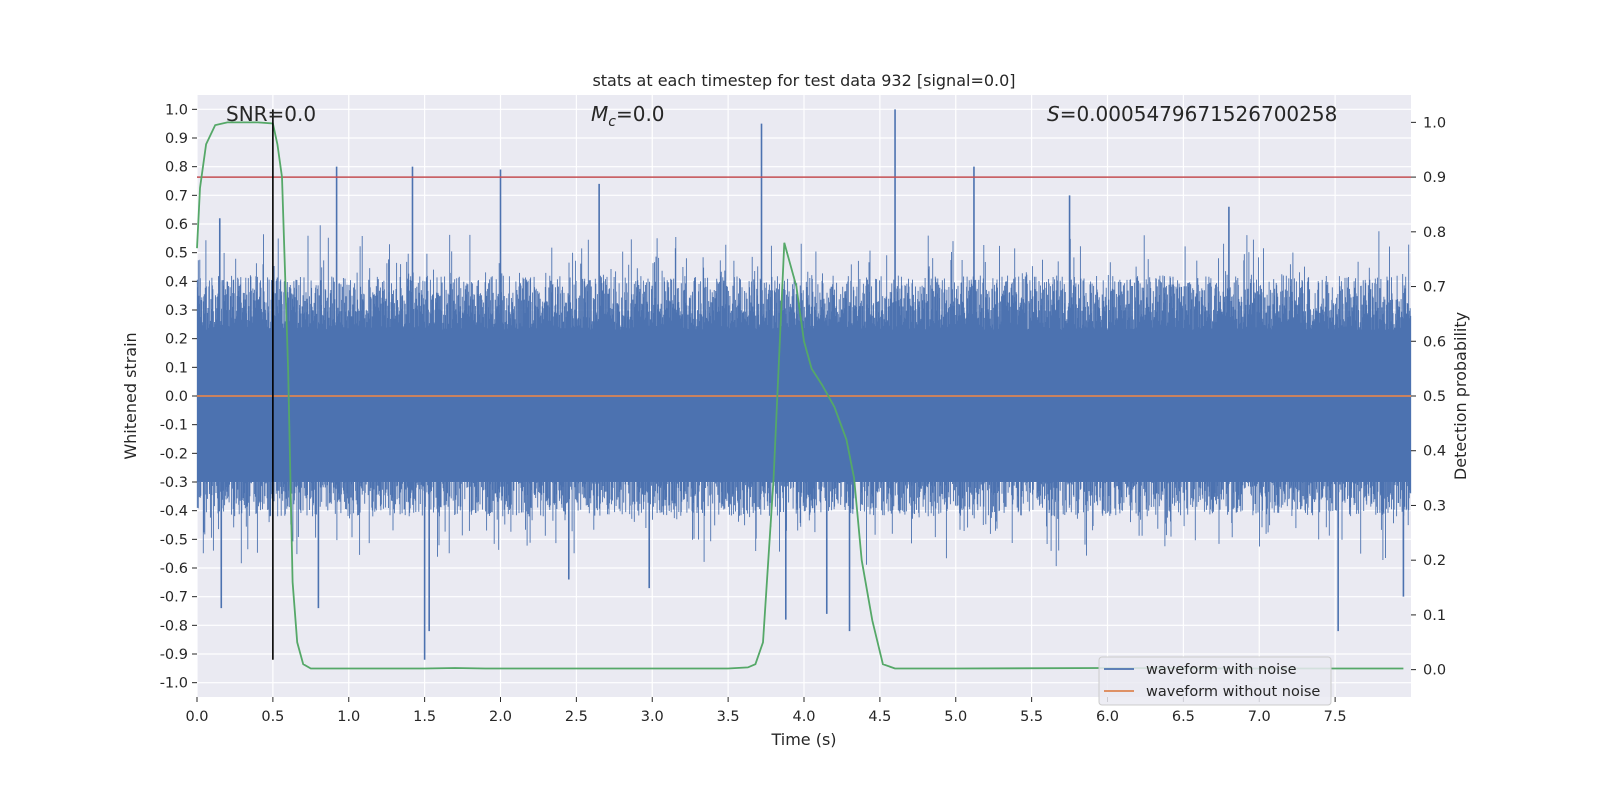 The image size is (1600, 800). What do you see at coordinates (955, 717) in the screenshot?
I see `x-tick-label: 5.0` at bounding box center [955, 717].